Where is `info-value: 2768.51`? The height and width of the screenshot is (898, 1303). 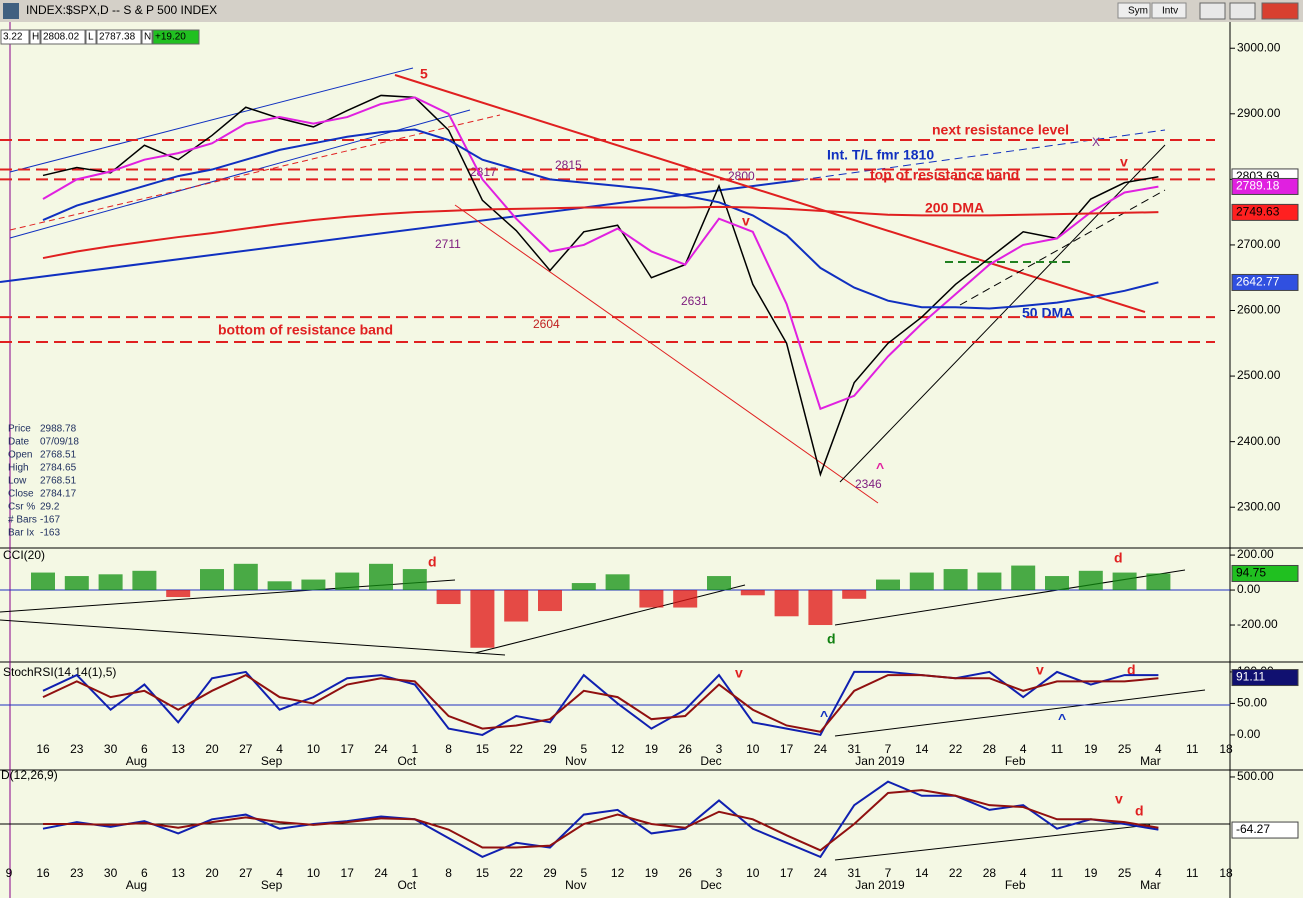
info-value: 2768.51 is located at coordinates (58, 481).